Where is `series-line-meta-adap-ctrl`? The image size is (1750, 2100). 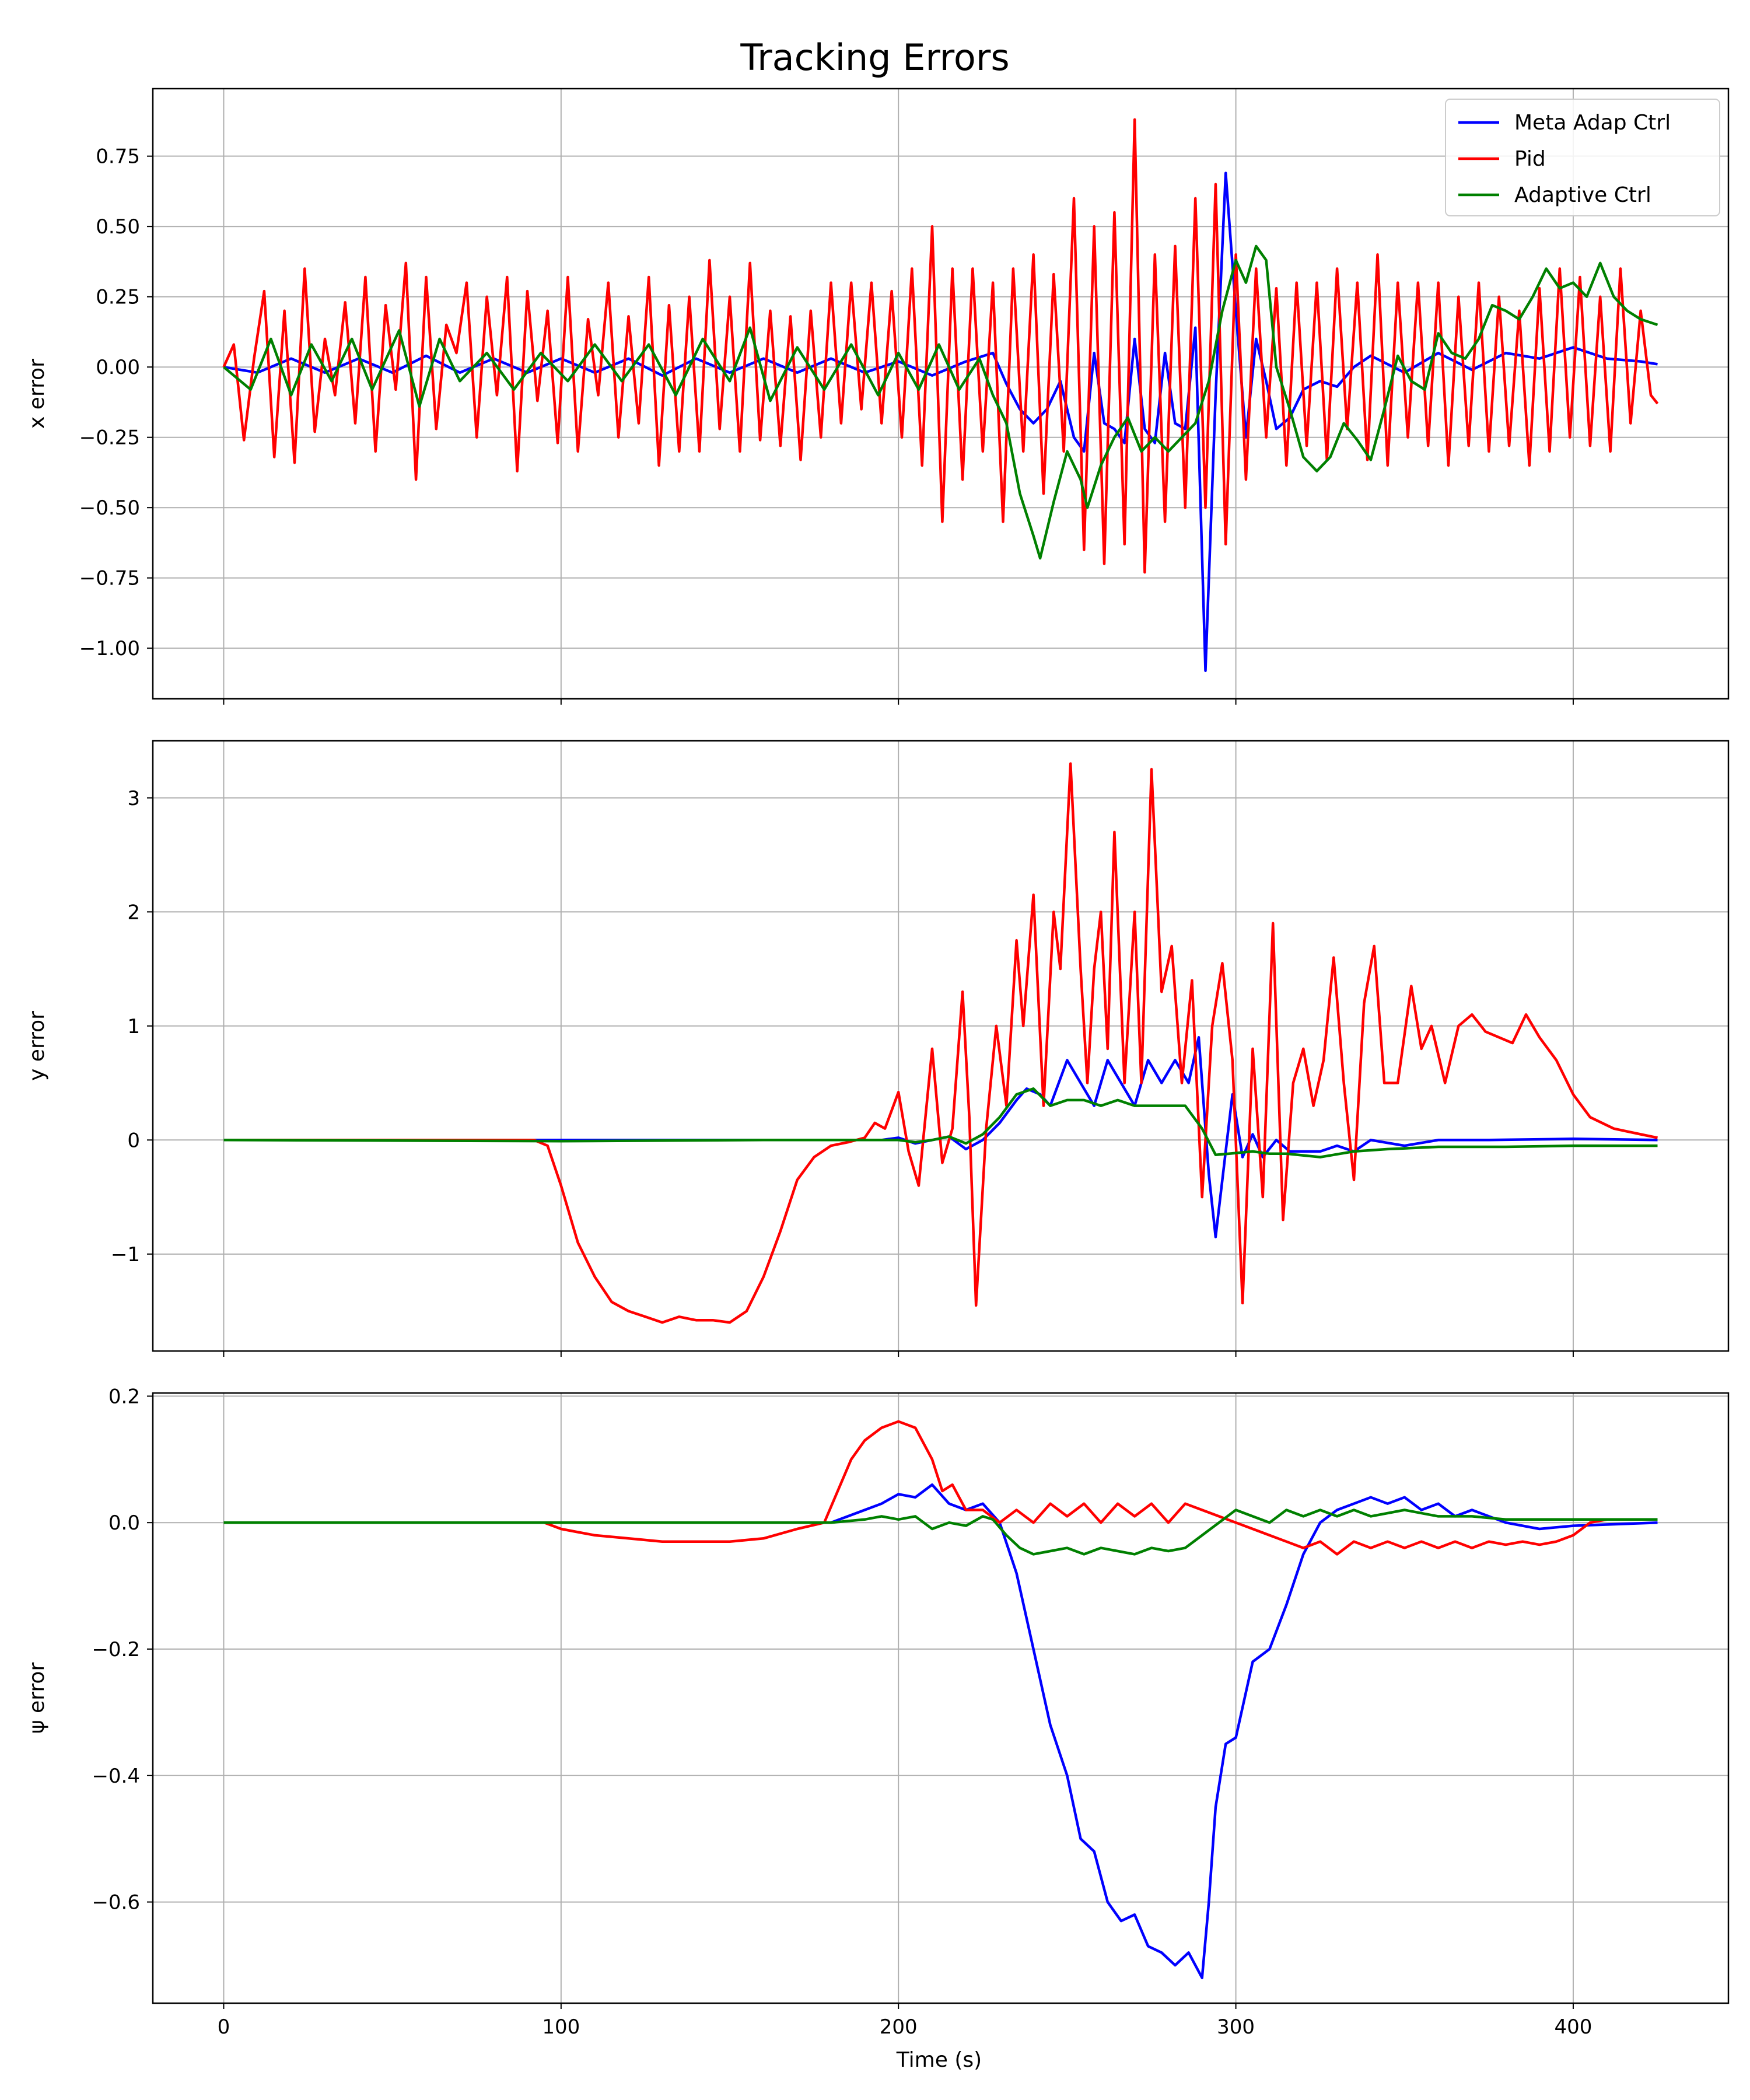 series-line-meta-adap-ctrl is located at coordinates (940, 1137).